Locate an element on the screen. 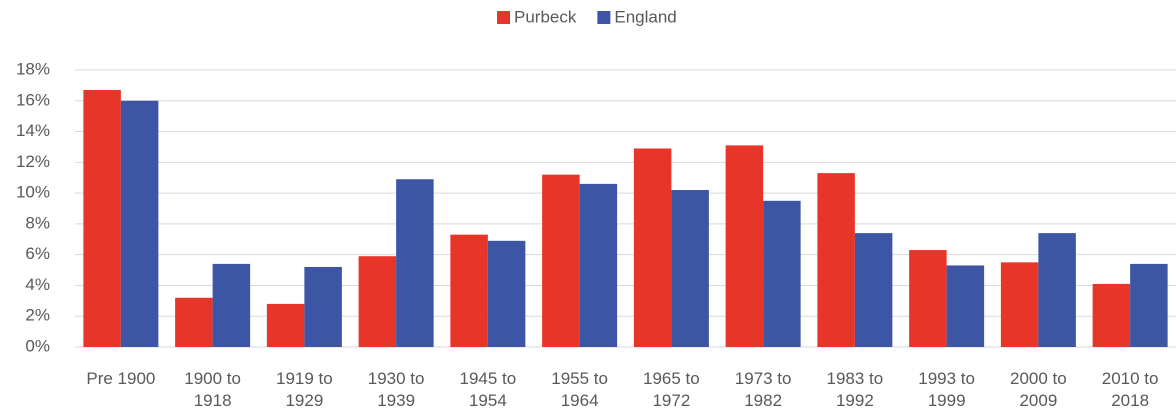 This screenshot has width=1176, height=419. y-tick-label: 0% is located at coordinates (37, 345).